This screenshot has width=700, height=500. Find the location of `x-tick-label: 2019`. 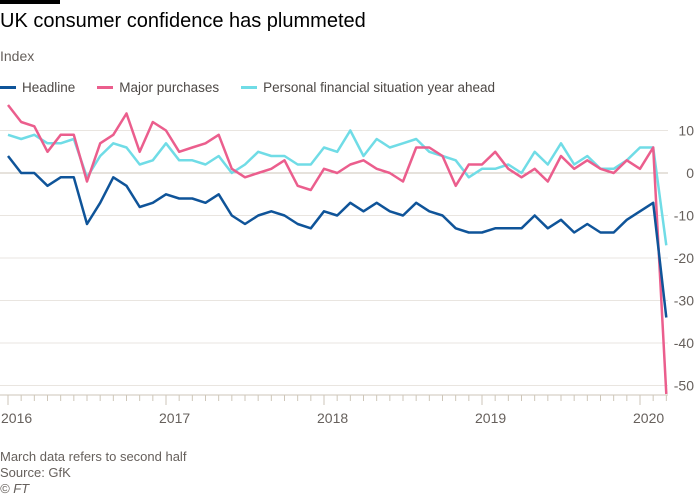

x-tick-label: 2019 is located at coordinates (490, 418).